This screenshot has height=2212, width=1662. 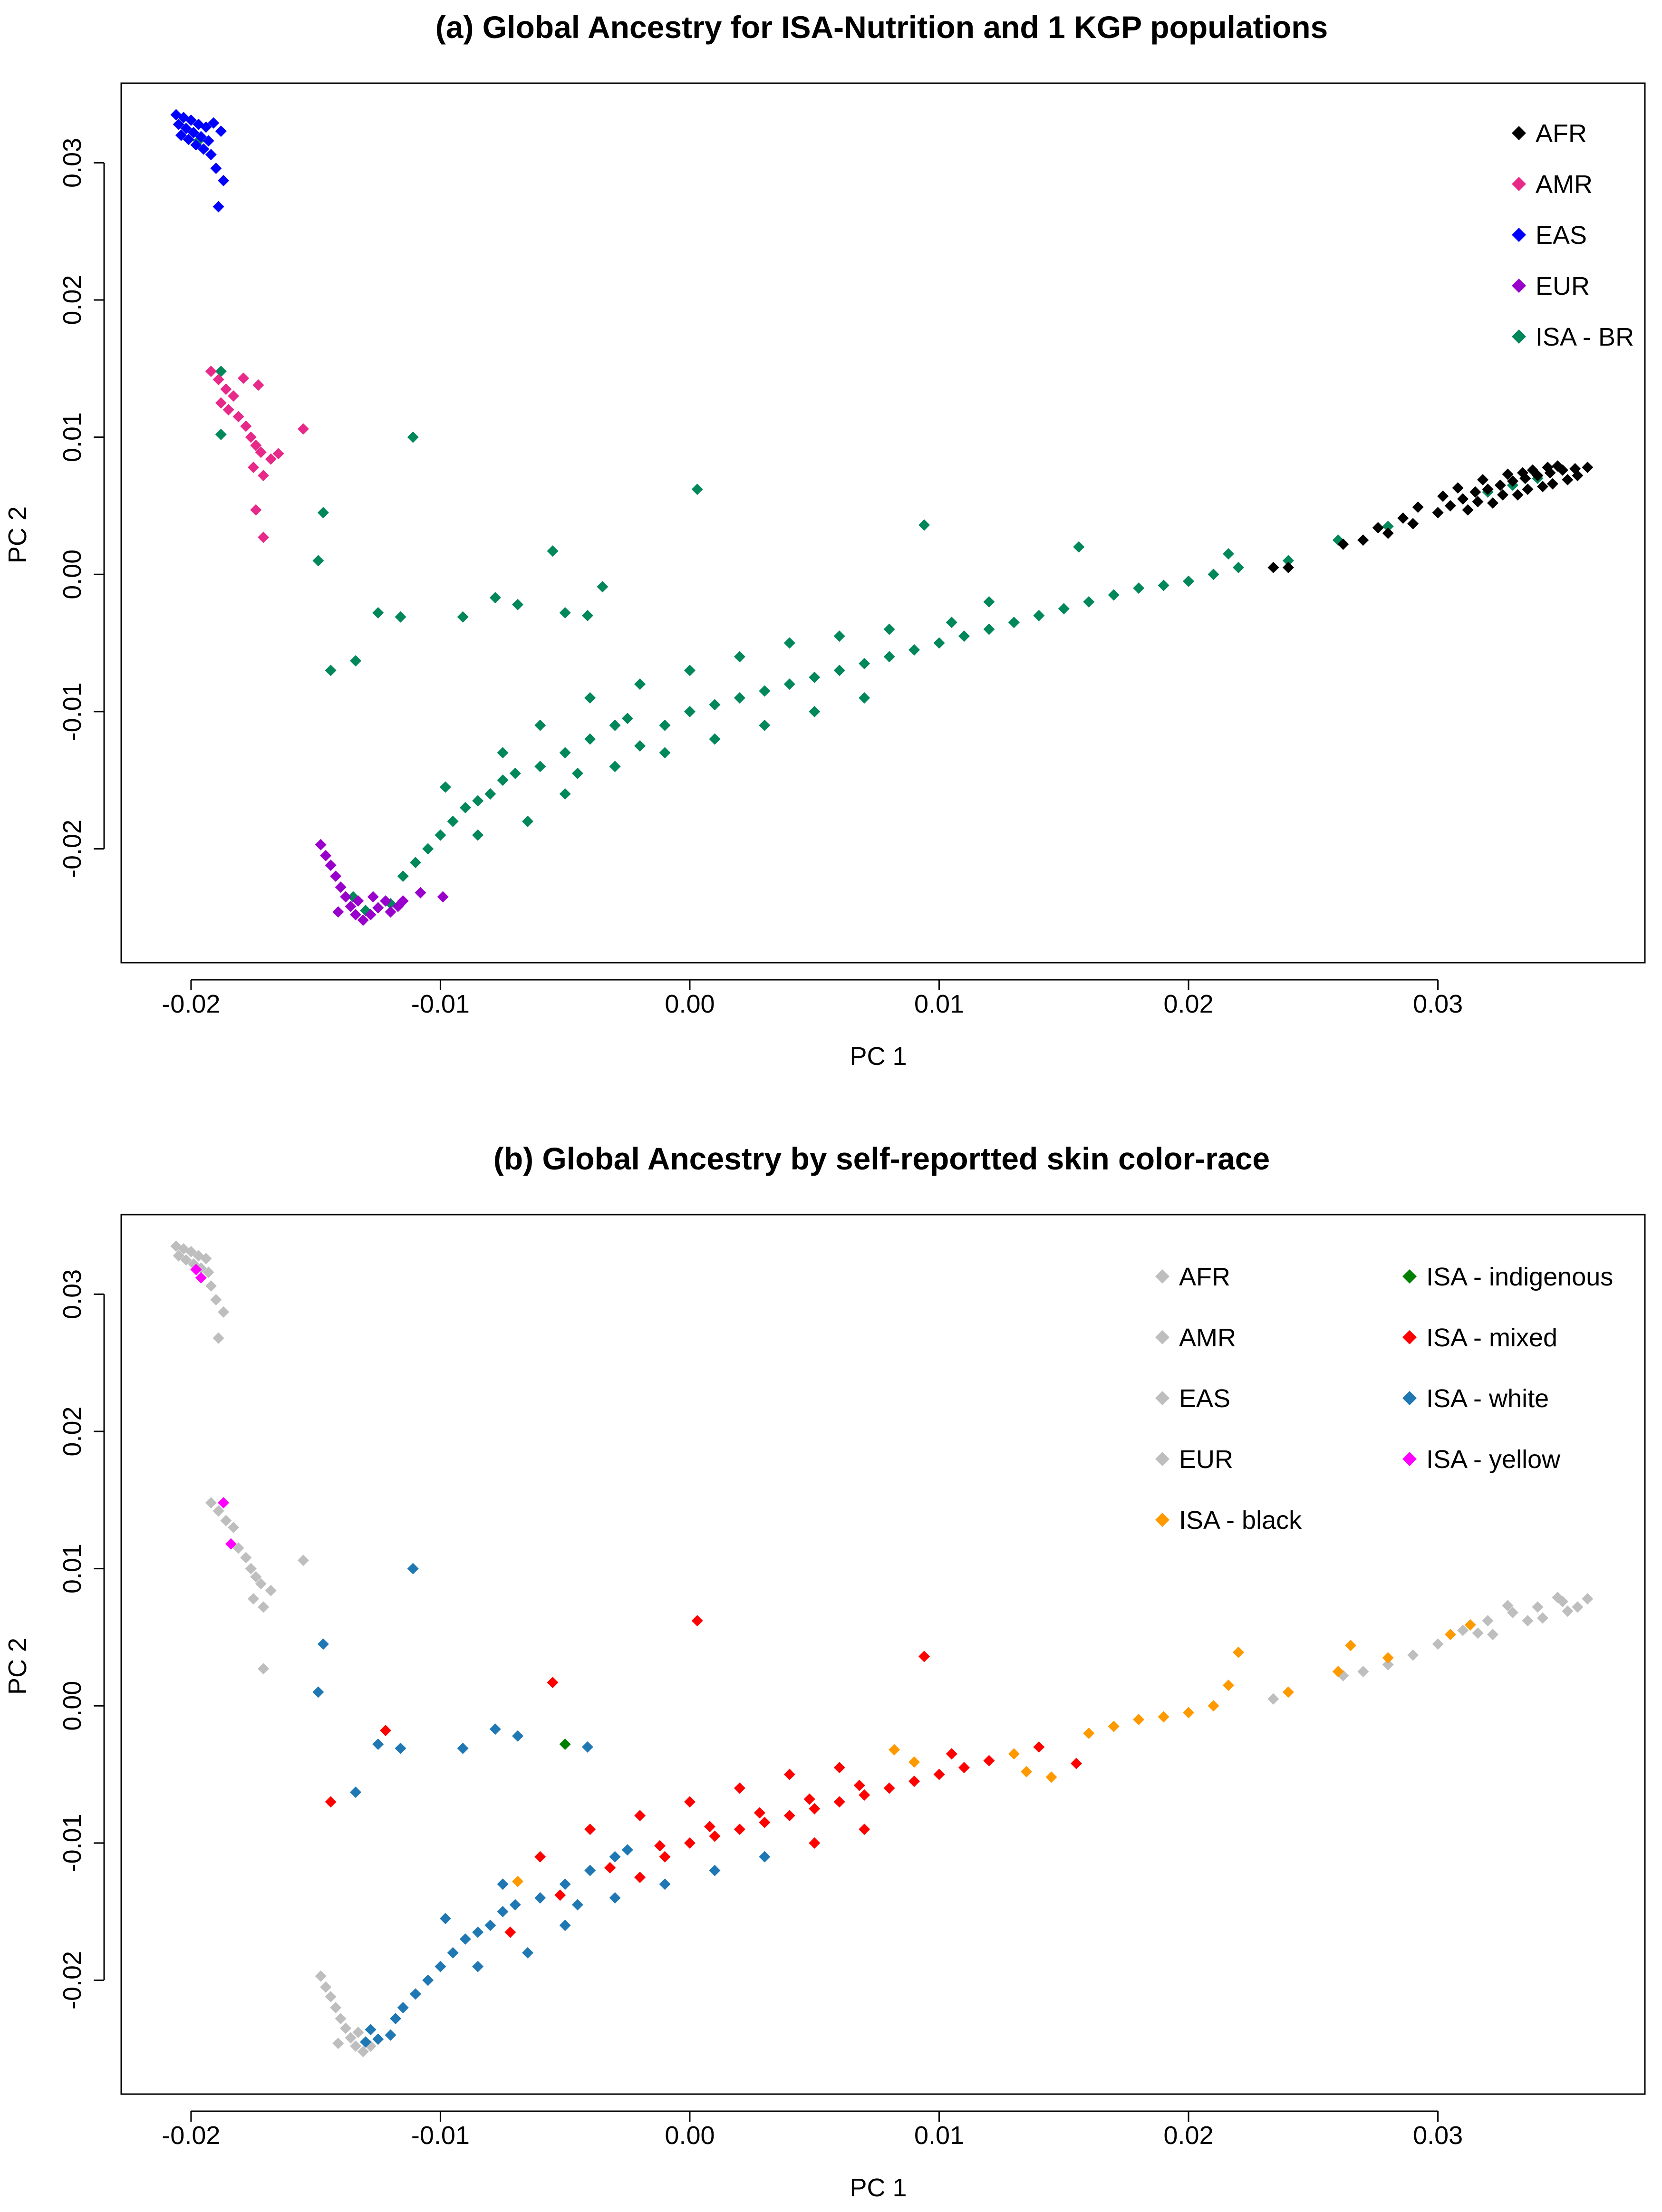 I want to click on y-axis-label: PC 2, so click(x=17, y=534).